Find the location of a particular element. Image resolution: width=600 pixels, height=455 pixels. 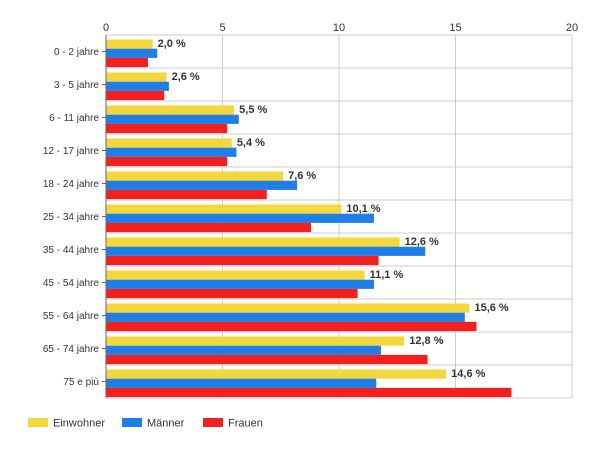

x-tick-label: 20 is located at coordinates (572, 28).